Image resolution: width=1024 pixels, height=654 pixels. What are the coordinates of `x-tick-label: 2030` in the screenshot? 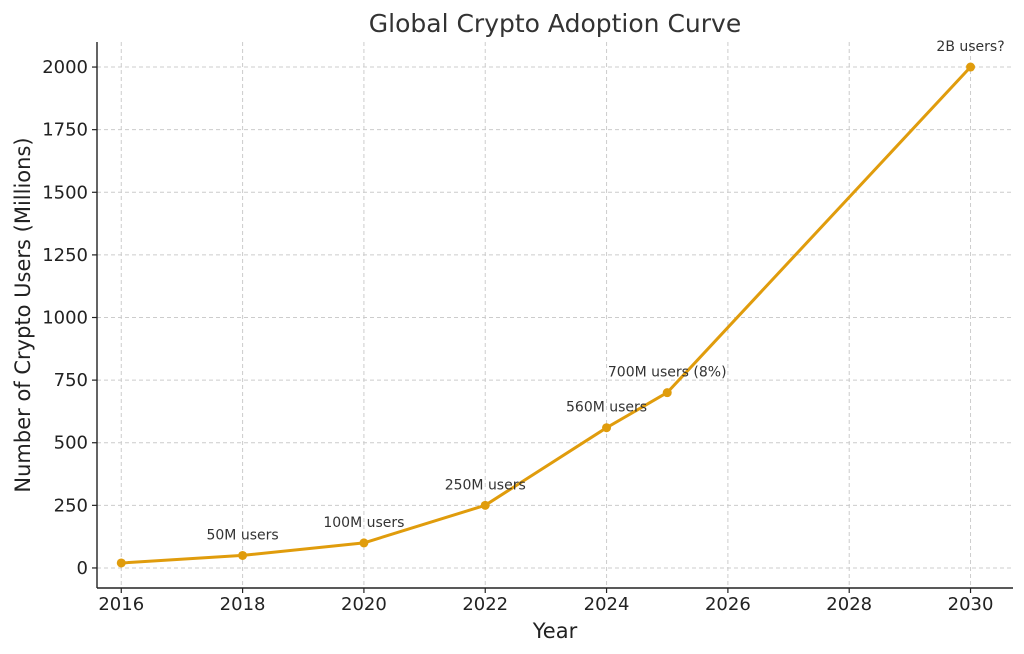 It's located at (971, 604).